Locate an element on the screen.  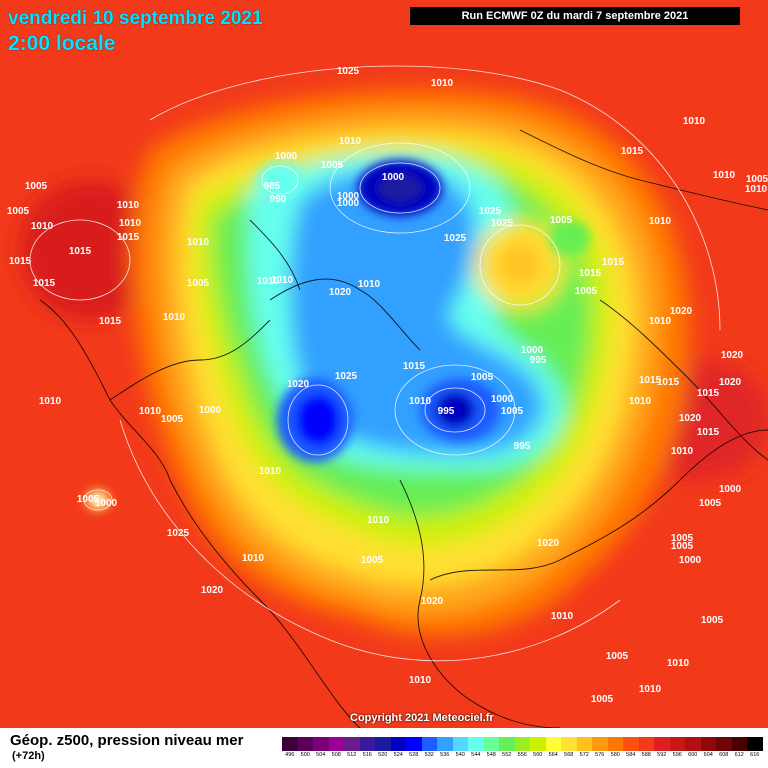
scale-label: 564 is located at coordinates (553, 755).